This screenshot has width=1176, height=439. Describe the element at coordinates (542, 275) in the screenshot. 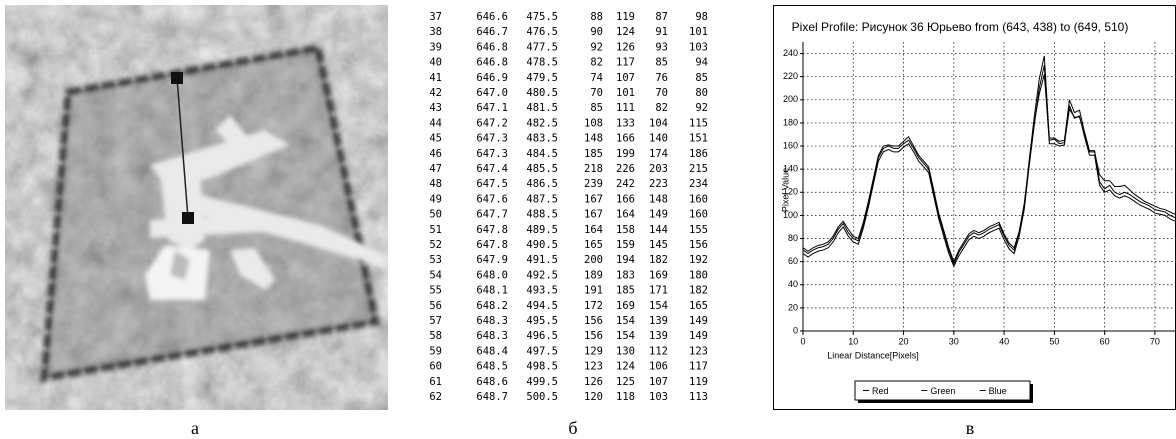

I see `table-cell: 492.5` at that location.